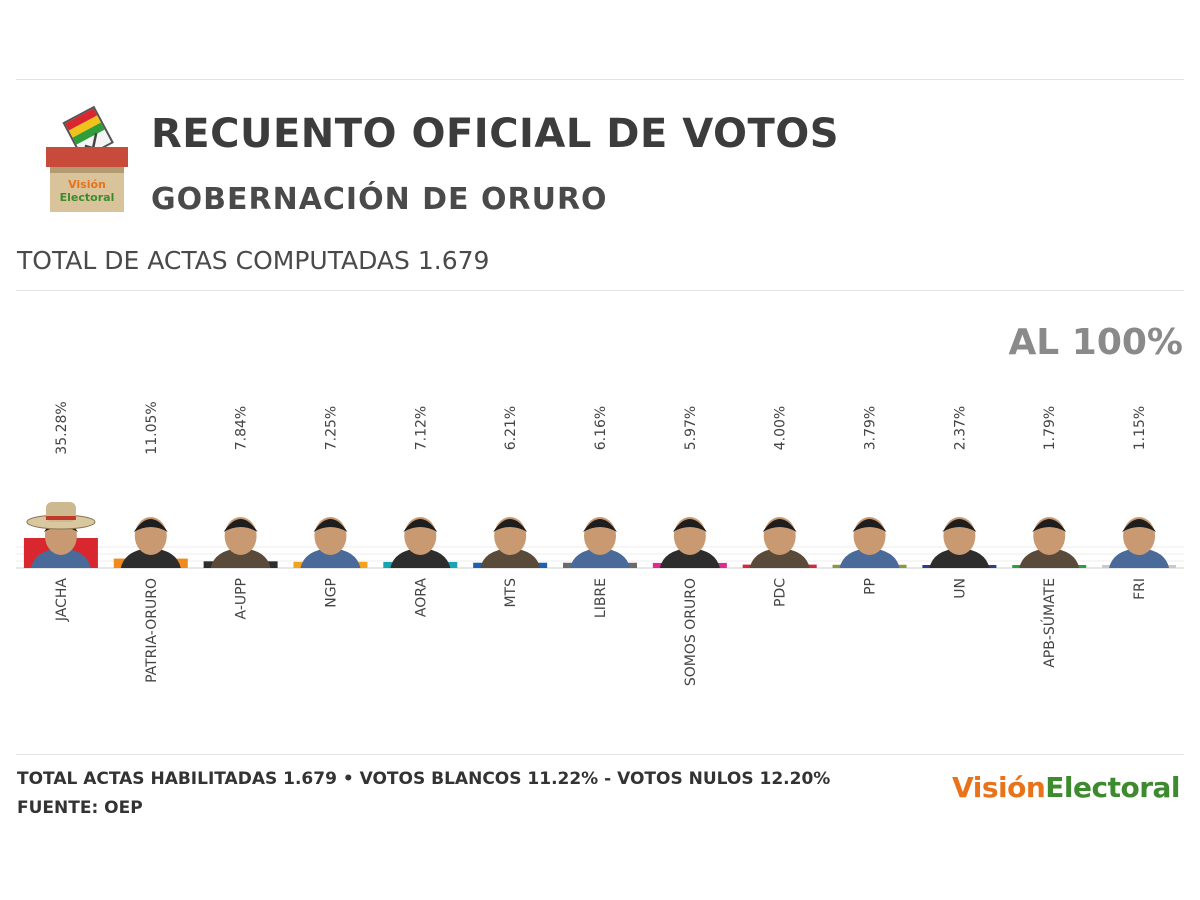 This screenshot has width=1200, height=900. I want to click on top-divider, so click(600, 79).